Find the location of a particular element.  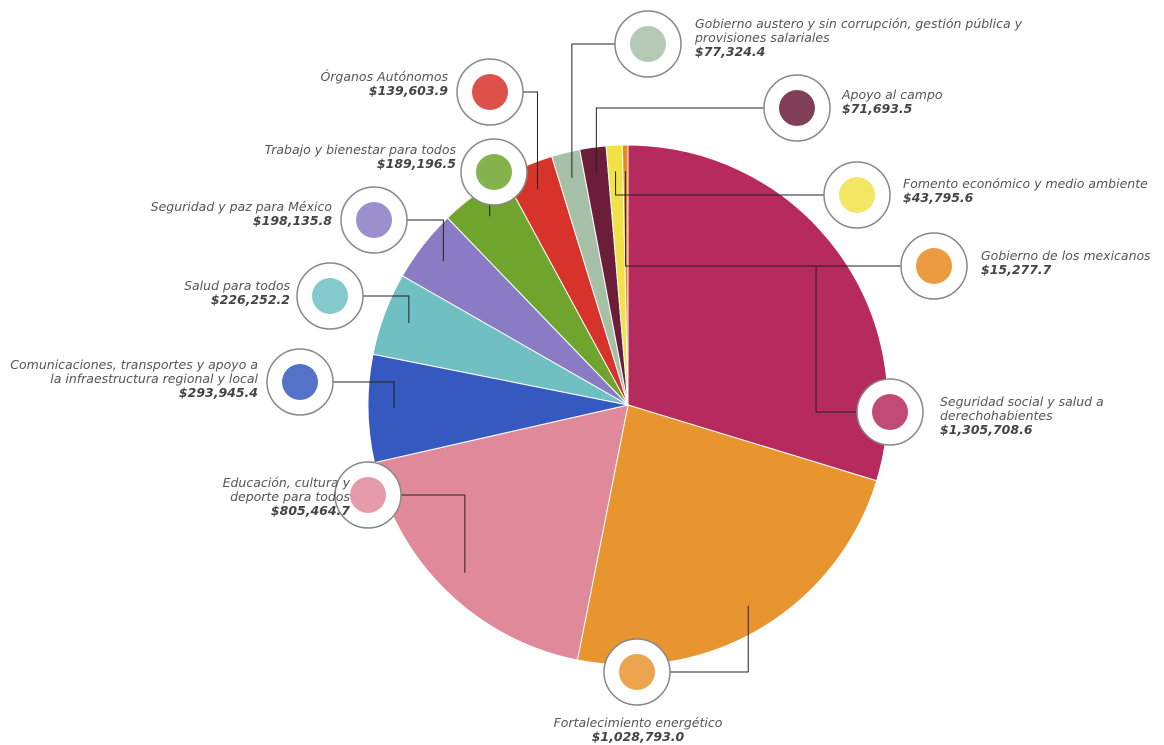

value-label: $198,135.8 is located at coordinates (292, 220).